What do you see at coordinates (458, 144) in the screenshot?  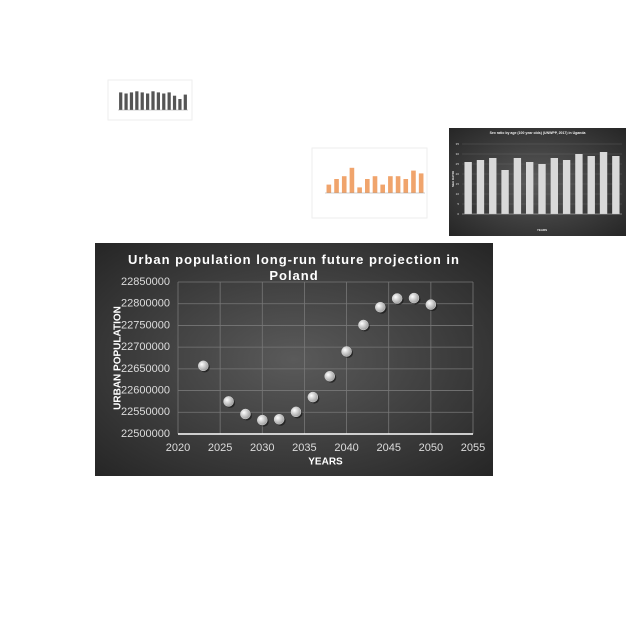 I see `y-tick-label: 35` at bounding box center [458, 144].